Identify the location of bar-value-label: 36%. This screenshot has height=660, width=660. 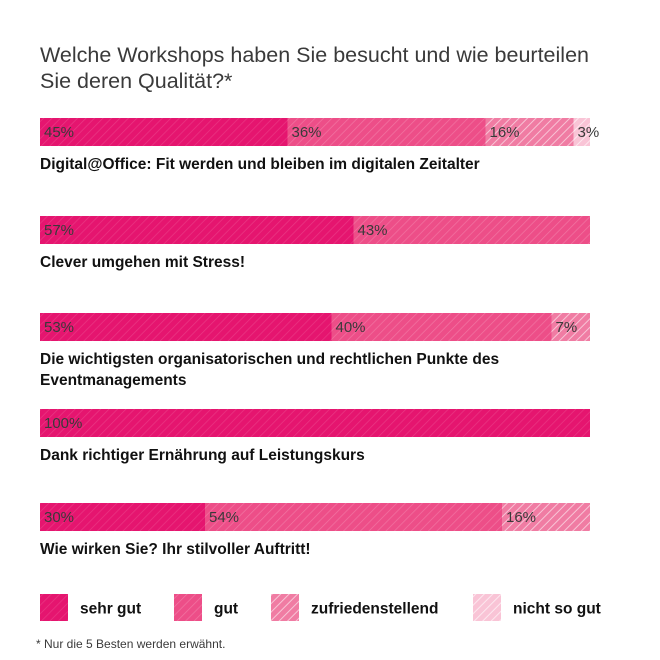
(307, 132).